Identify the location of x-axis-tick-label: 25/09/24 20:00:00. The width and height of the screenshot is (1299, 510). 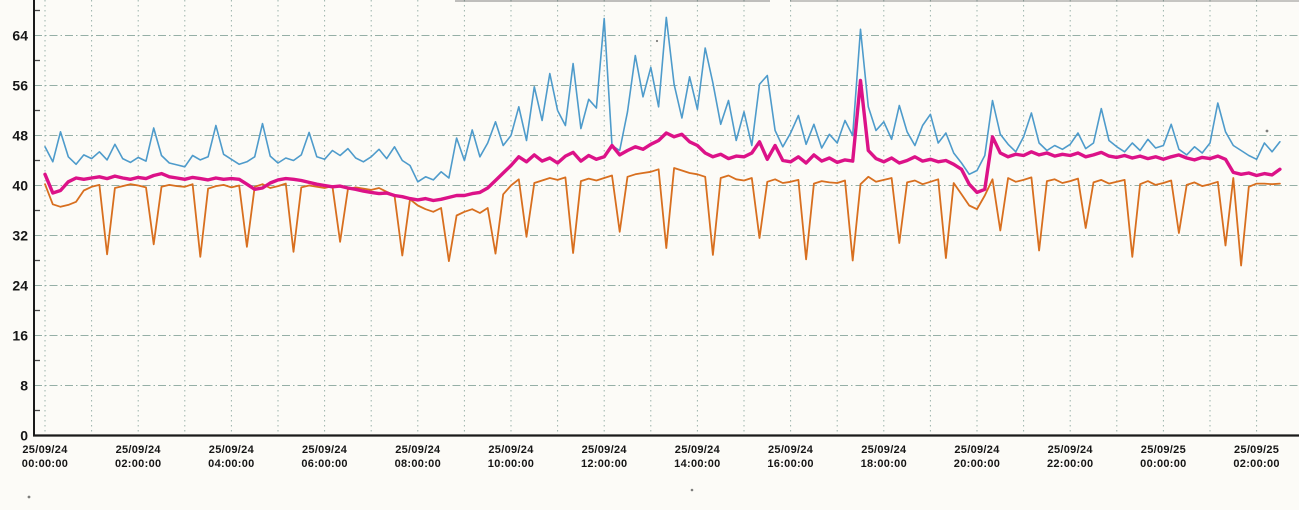
(977, 457).